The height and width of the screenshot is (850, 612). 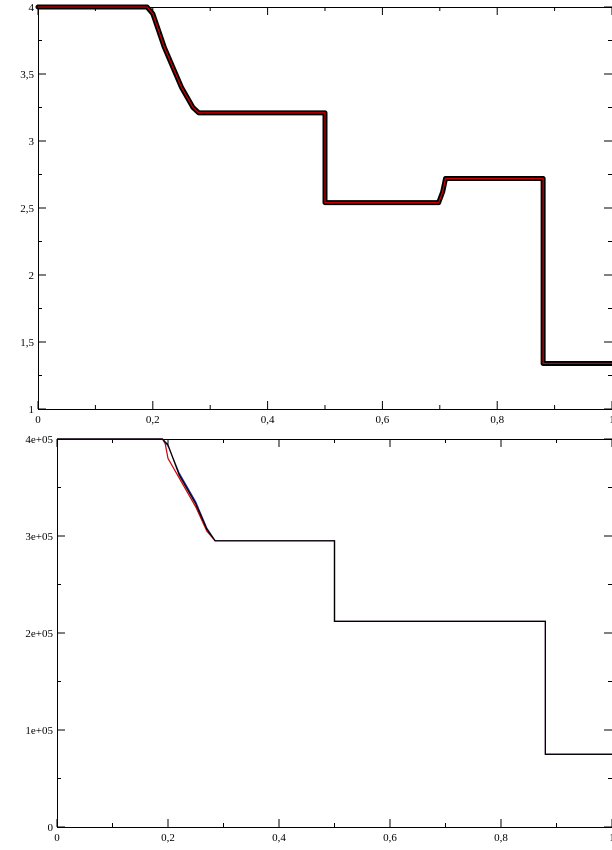 I want to click on y-tick-label: 1e+05, so click(x=39, y=731).